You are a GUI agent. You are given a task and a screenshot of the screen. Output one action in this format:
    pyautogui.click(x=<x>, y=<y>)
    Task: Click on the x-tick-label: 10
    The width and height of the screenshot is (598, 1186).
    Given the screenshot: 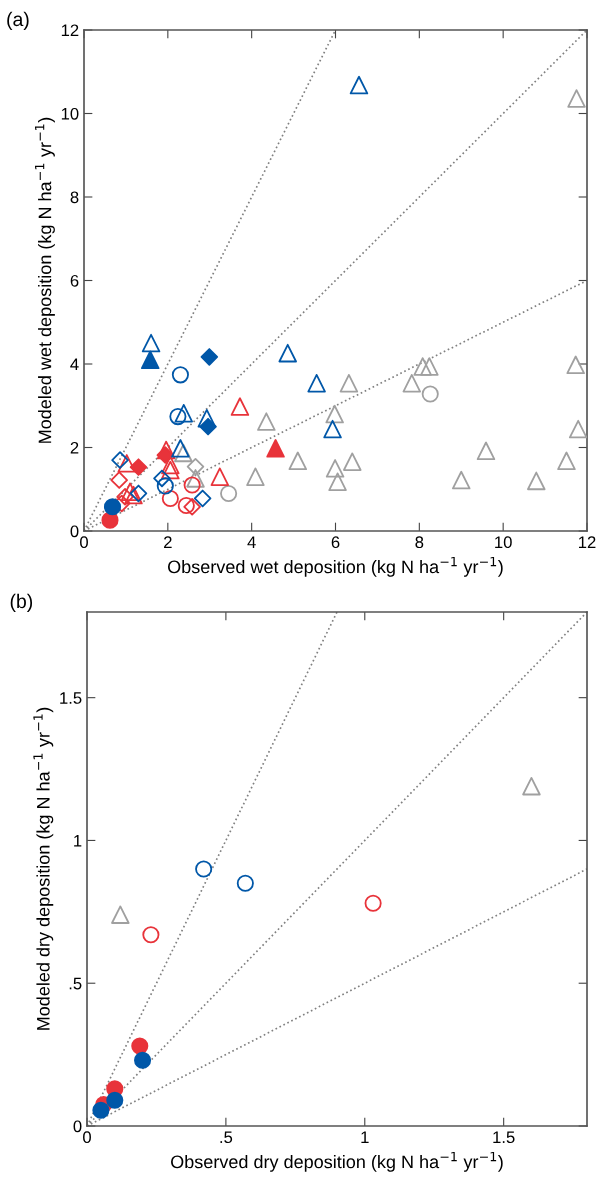 What is the action you would take?
    pyautogui.click(x=503, y=542)
    